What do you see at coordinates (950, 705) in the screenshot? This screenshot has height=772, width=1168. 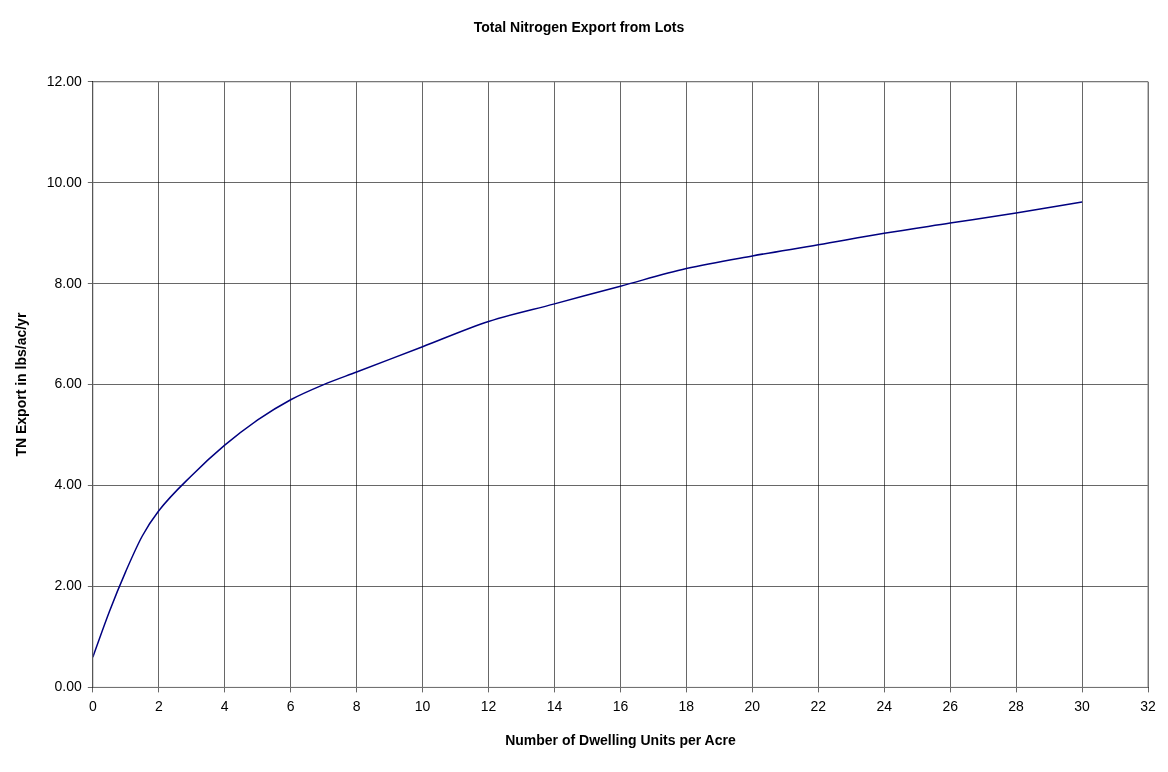 I see `x-tick-label: 26` at bounding box center [950, 705].